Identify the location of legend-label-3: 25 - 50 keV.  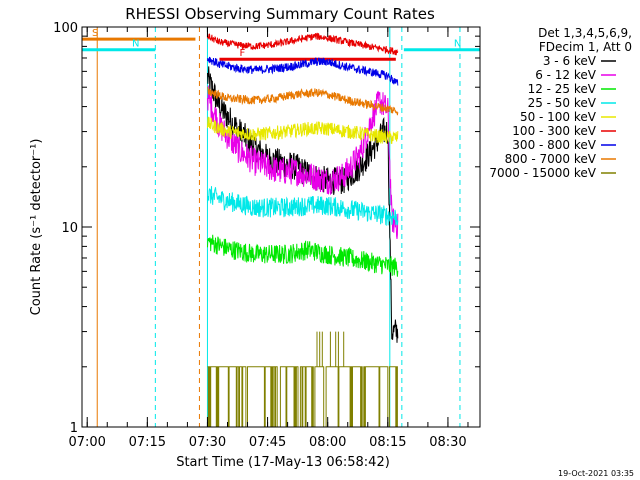
(562, 103).